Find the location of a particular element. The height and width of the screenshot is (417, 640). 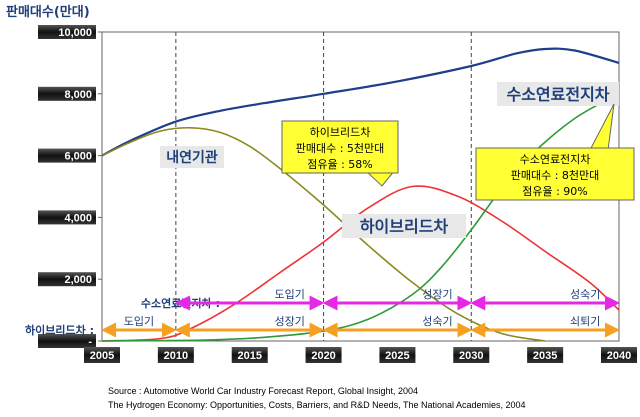

fcev-callout-line: 점유율 : 90% is located at coordinates (555, 191).